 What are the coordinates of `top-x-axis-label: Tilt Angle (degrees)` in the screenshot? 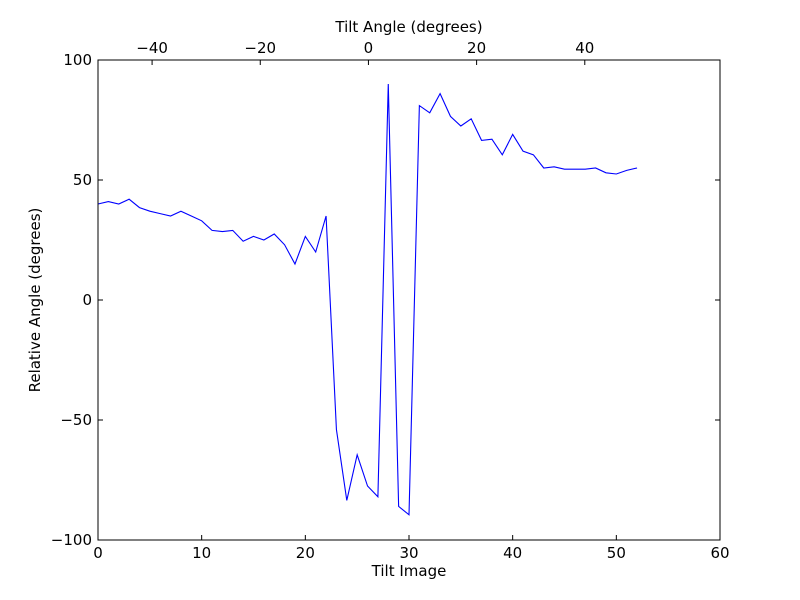 It's located at (408, 27).